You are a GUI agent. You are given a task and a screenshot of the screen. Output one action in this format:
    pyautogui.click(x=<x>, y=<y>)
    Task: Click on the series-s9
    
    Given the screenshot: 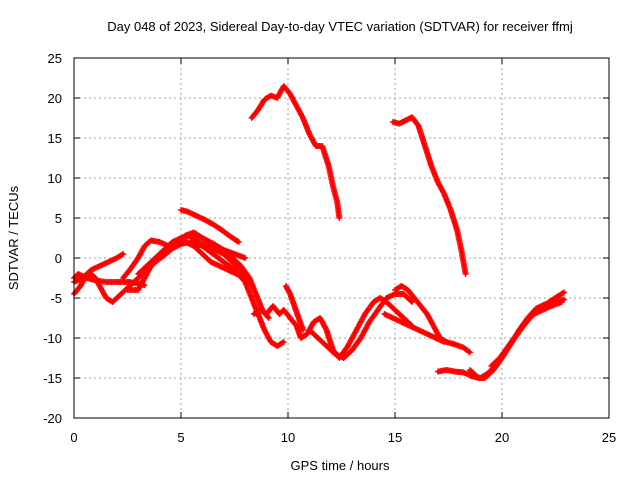 What is the action you would take?
    pyautogui.click(x=333, y=328)
    